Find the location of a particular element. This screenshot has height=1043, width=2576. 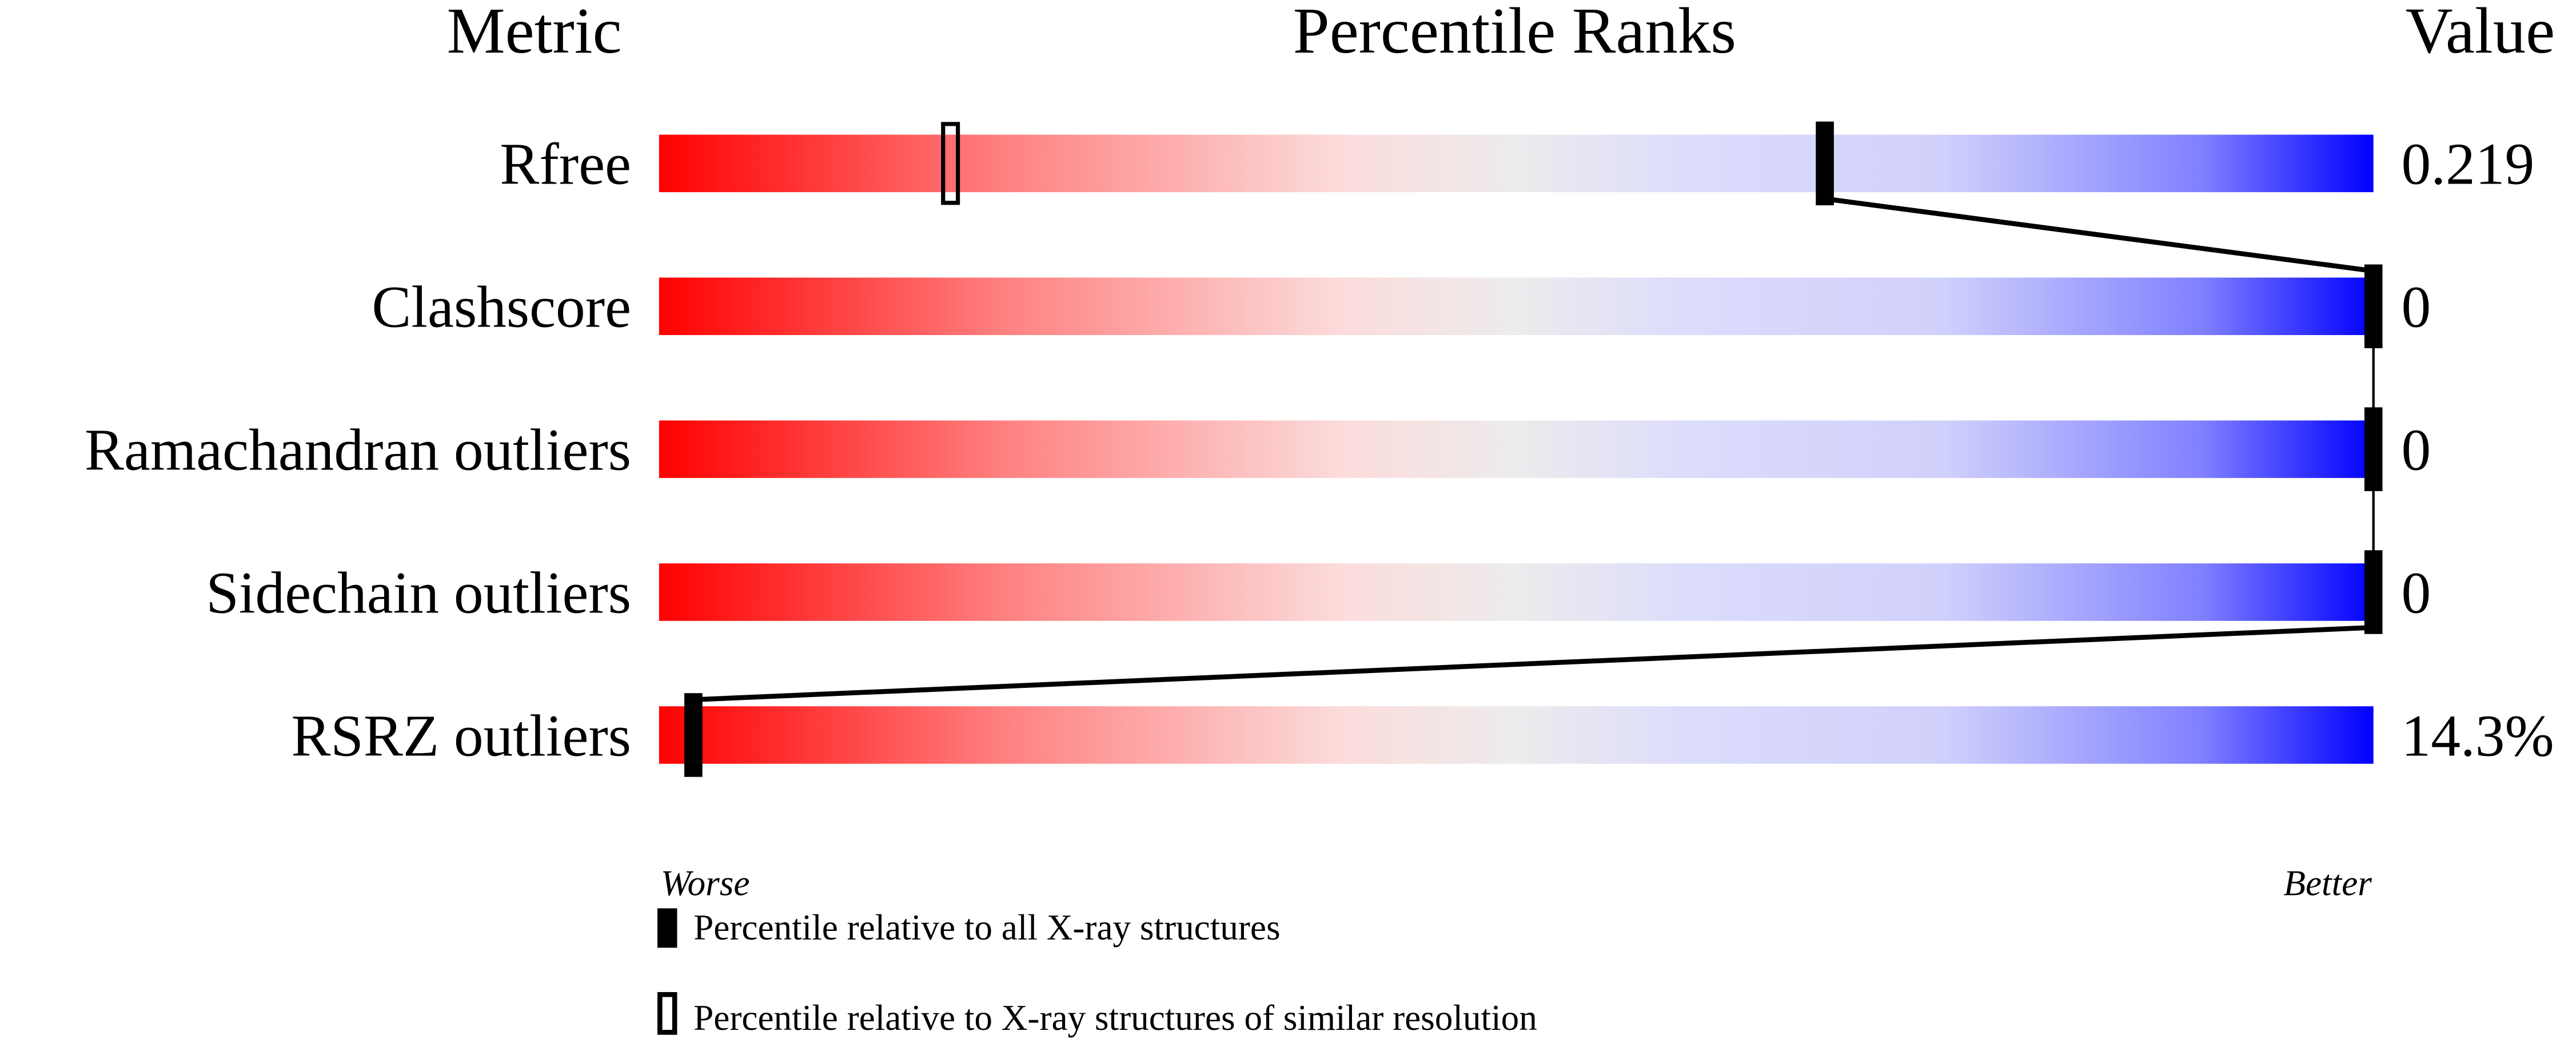

metric-label: Sidechain outliers is located at coordinates (418, 593).